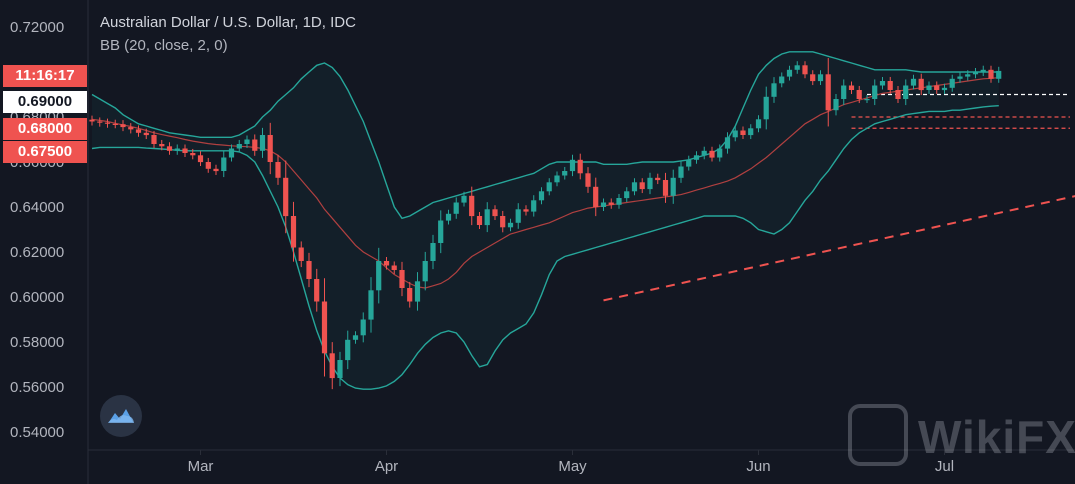 This screenshot has width=1075, height=484. Describe the element at coordinates (961, 439) in the screenshot. I see `wikifx-watermark: WikiFX` at that location.